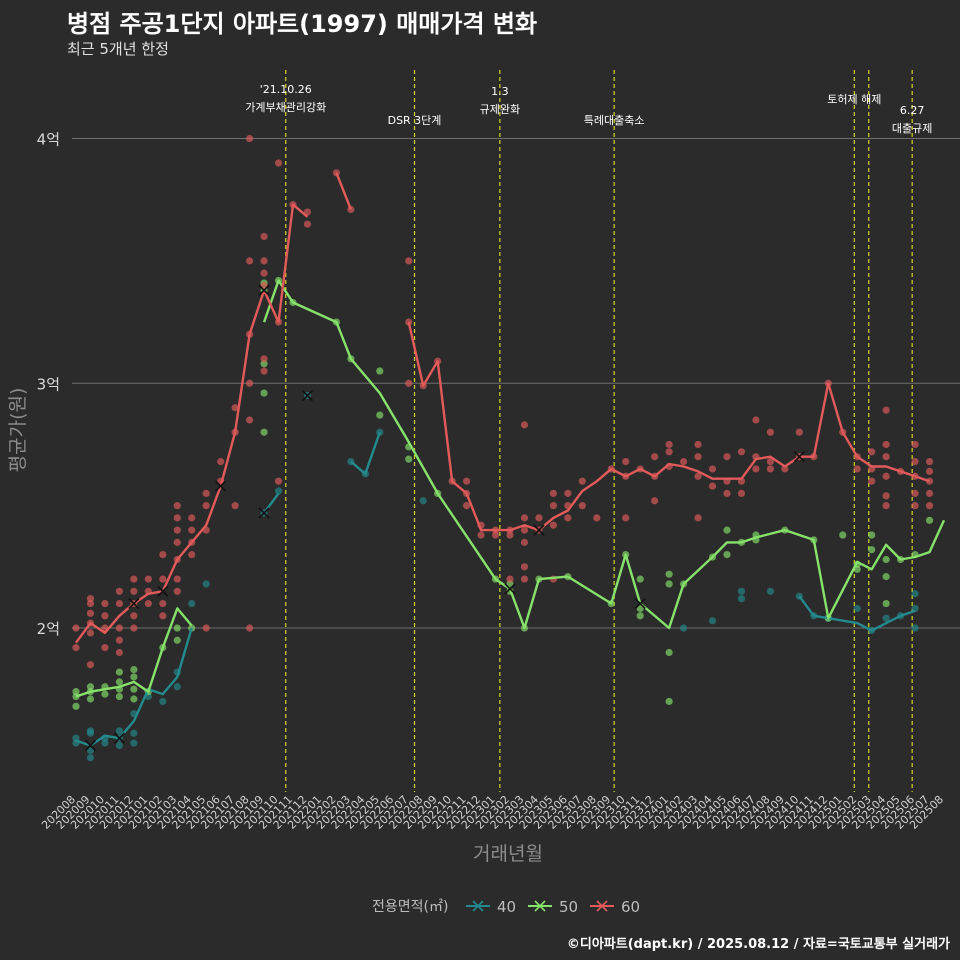 The width and height of the screenshot is (960, 960). I want to click on legend-label-40: 40, so click(506, 907).